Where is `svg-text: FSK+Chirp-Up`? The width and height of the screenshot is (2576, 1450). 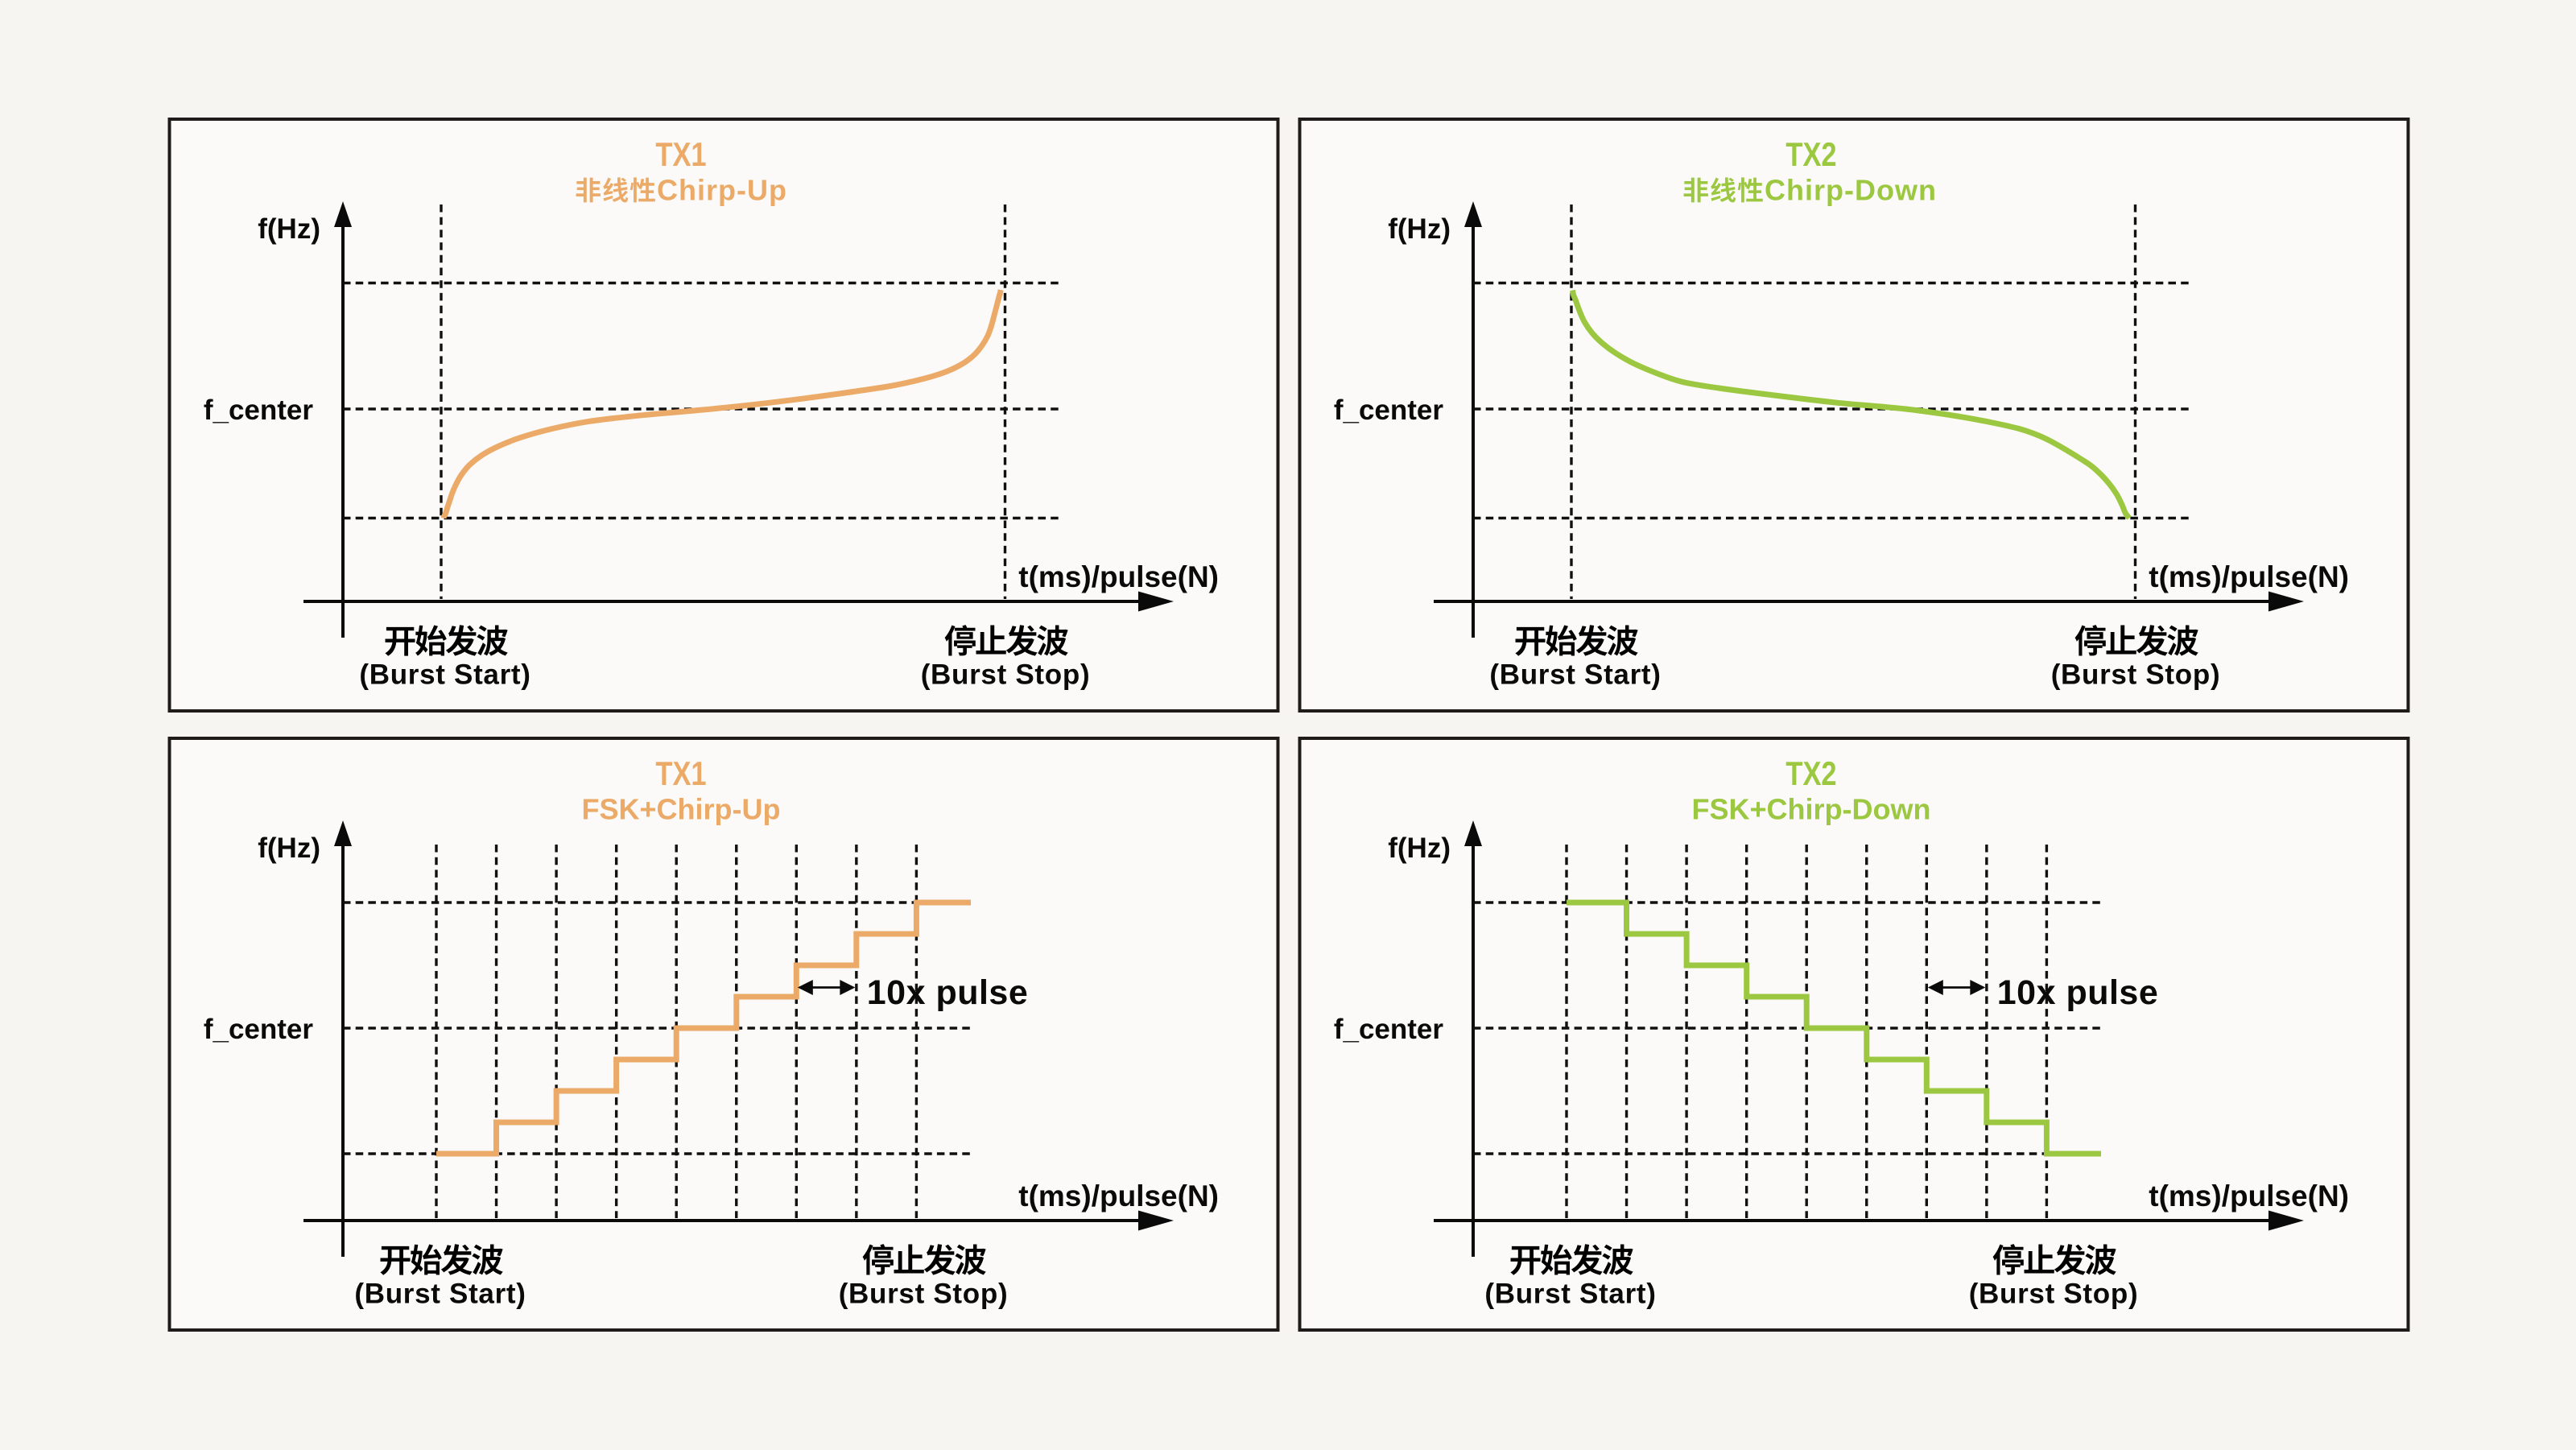
svg-text: FSK+Chirp-Up is located at coordinates (681, 809).